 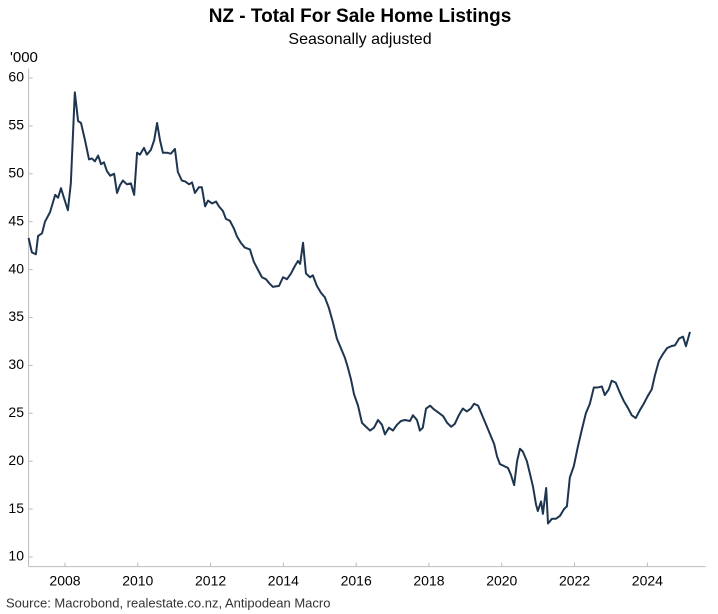 What do you see at coordinates (16, 460) in the screenshot?
I see `y-tick-label: 20` at bounding box center [16, 460].